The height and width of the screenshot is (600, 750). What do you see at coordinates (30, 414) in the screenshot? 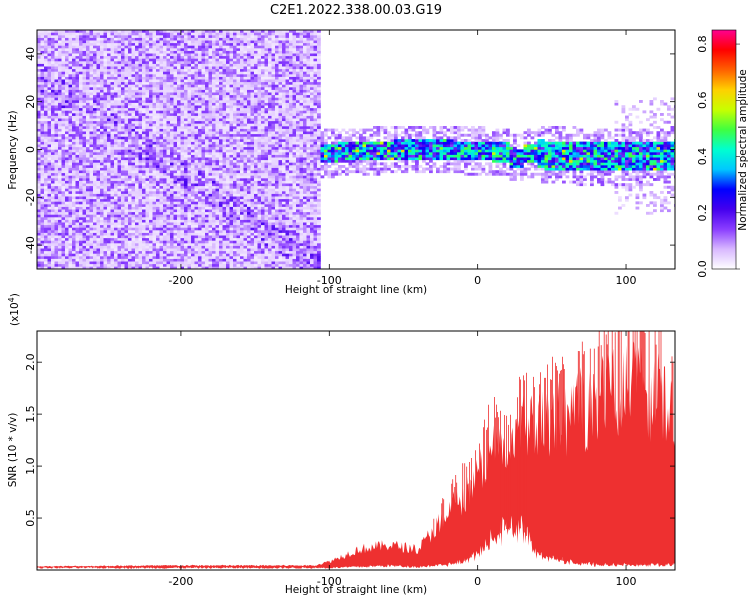
I see `snr-y-tick-label: 1.5` at bounding box center [30, 414].